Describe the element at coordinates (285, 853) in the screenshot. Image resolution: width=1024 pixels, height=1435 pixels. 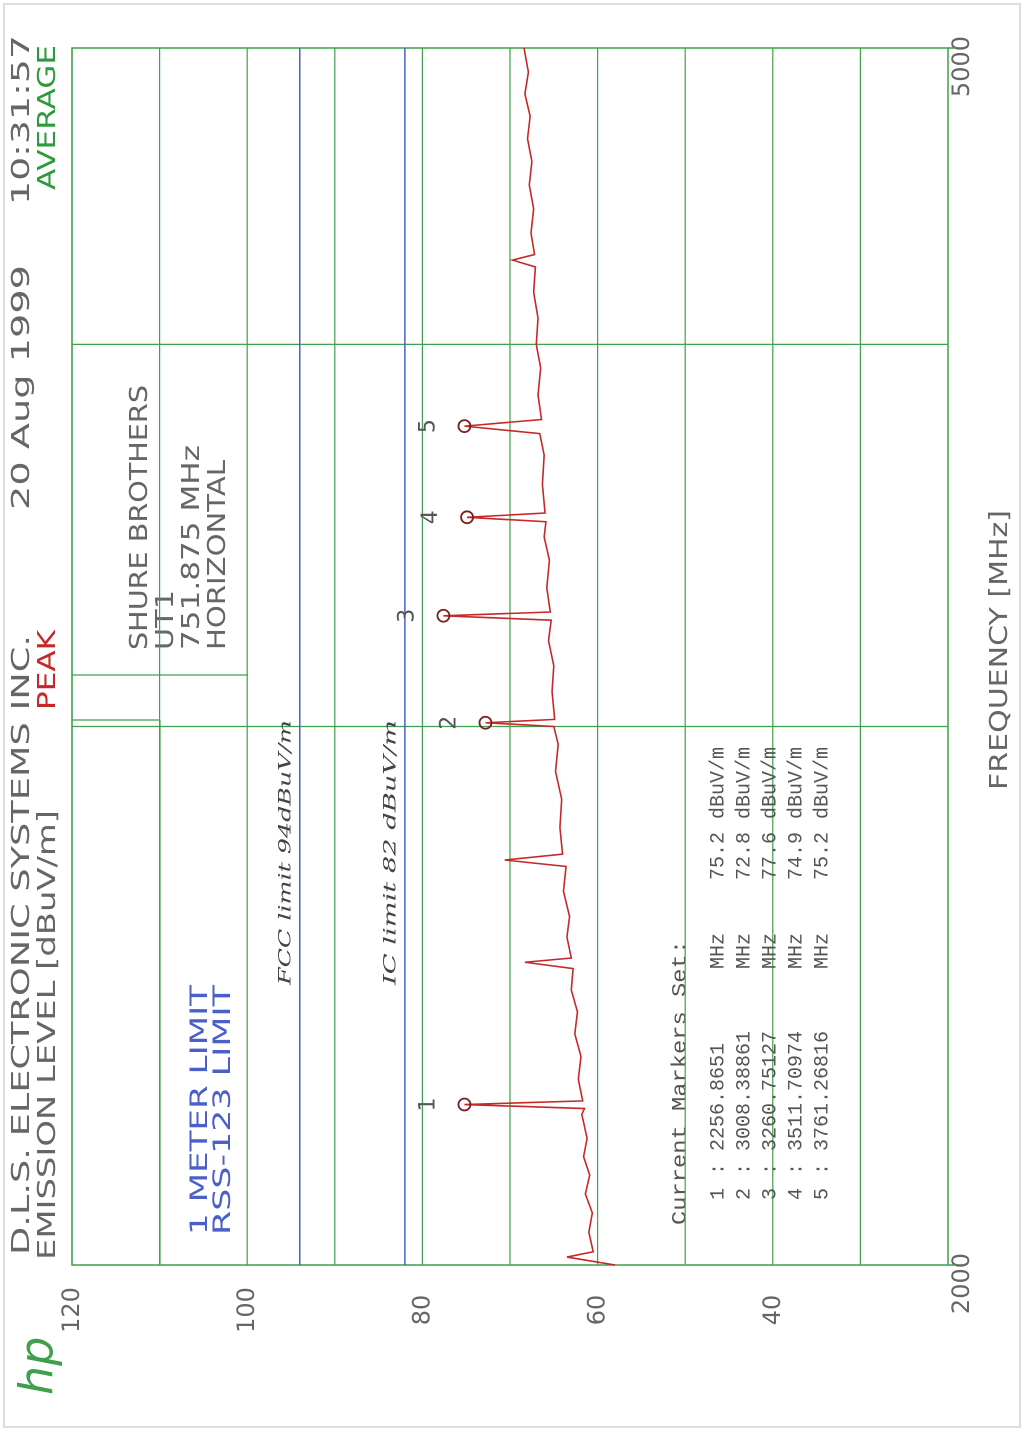
I see `limit-note: FCC limit 94dBuV/m` at that location.